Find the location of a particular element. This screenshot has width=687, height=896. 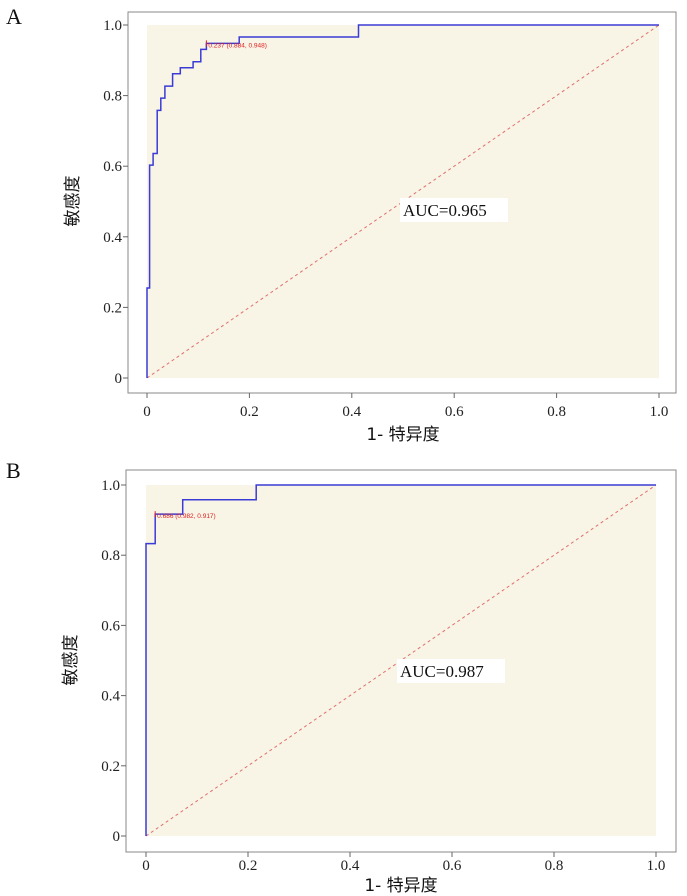

y-axis-a: 0 0.2 0.4 0.6 0.8 1.0 is located at coordinates (115, 202).